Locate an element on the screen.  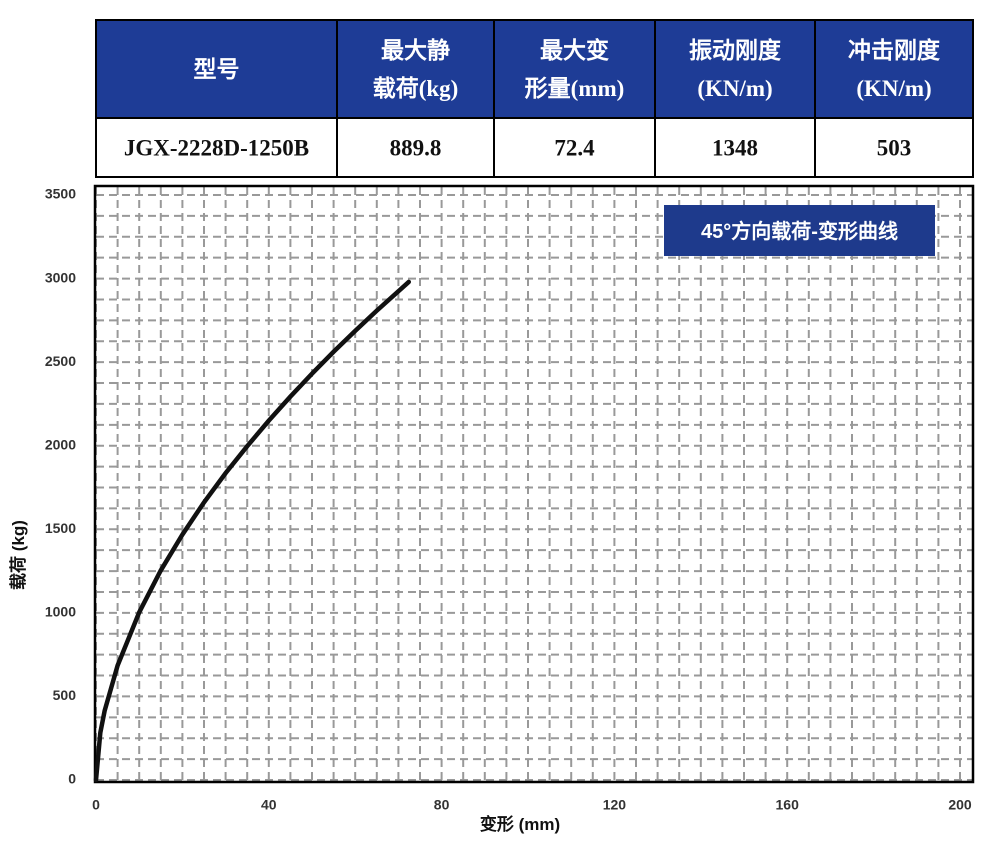
header-cell: 型号 is located at coordinates (217, 69).